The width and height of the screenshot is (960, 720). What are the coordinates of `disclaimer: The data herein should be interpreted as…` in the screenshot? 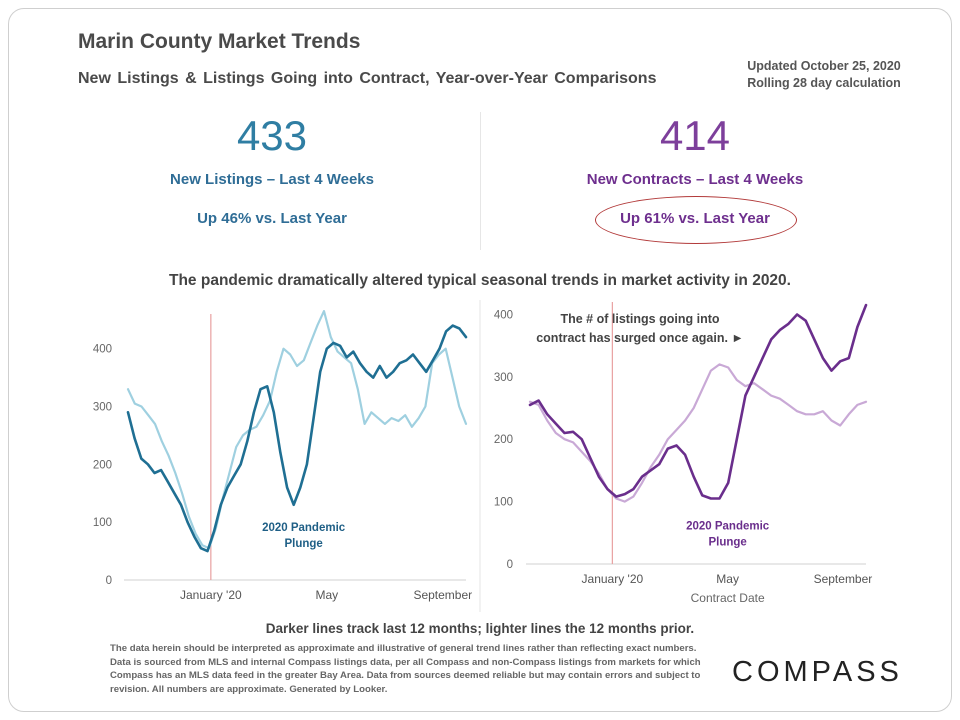 It's located at (405, 669).